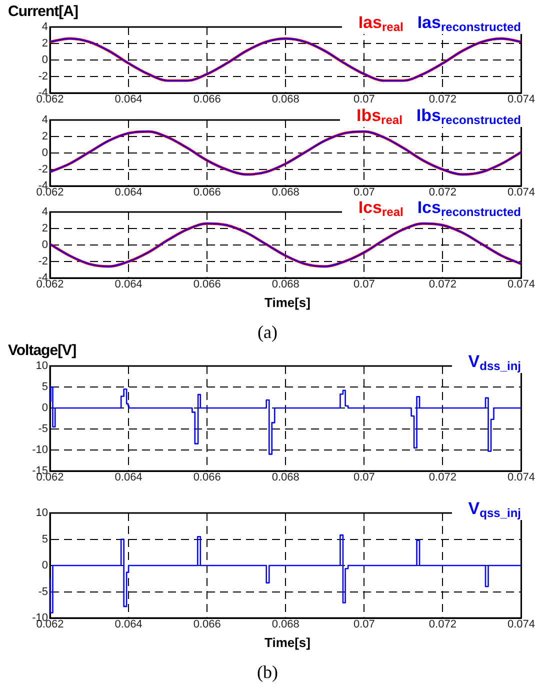 Image resolution: width=535 pixels, height=688 pixels. Describe the element at coordinates (381, 23) in the screenshot. I see `series-label: Ias$_{real}$` at that location.